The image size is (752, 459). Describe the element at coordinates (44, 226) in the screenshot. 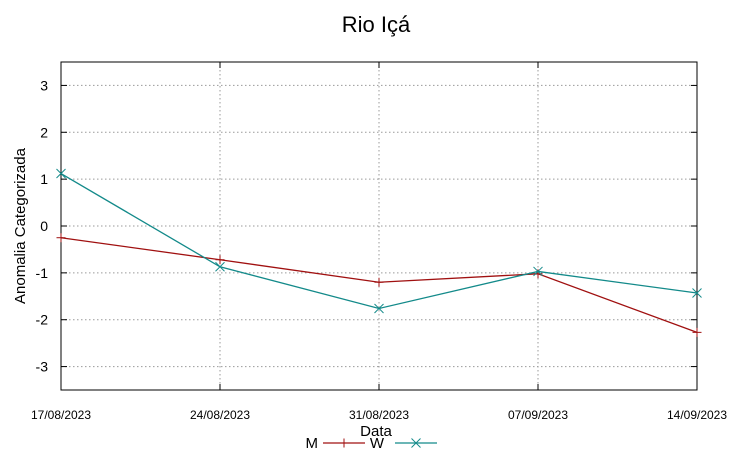

I see `y-tick-label: 0` at that location.